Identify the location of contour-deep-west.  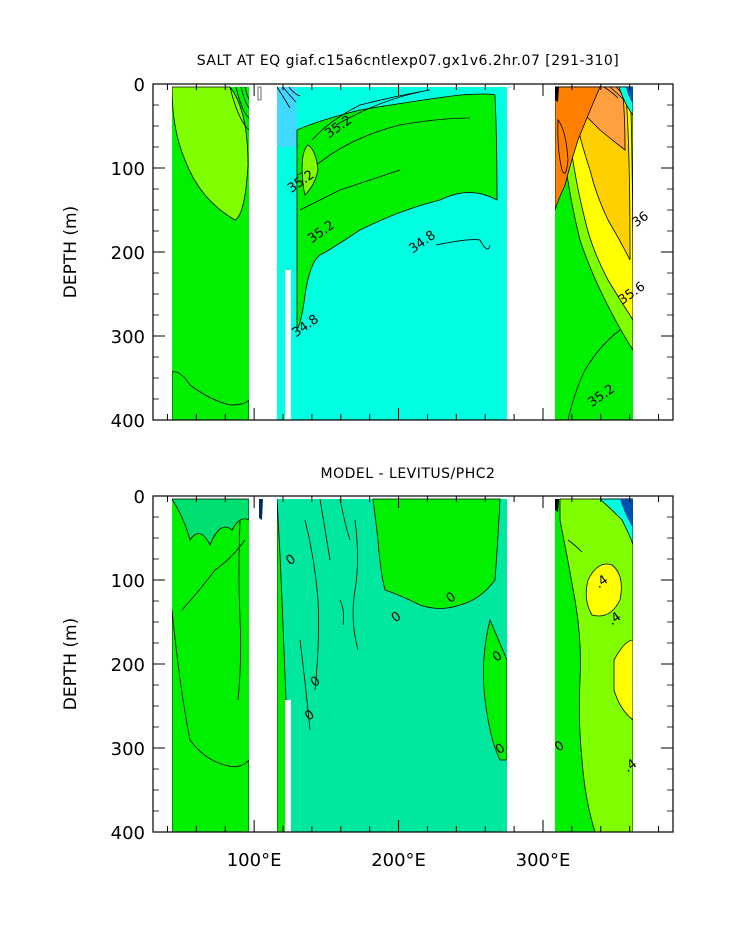
(210, 395).